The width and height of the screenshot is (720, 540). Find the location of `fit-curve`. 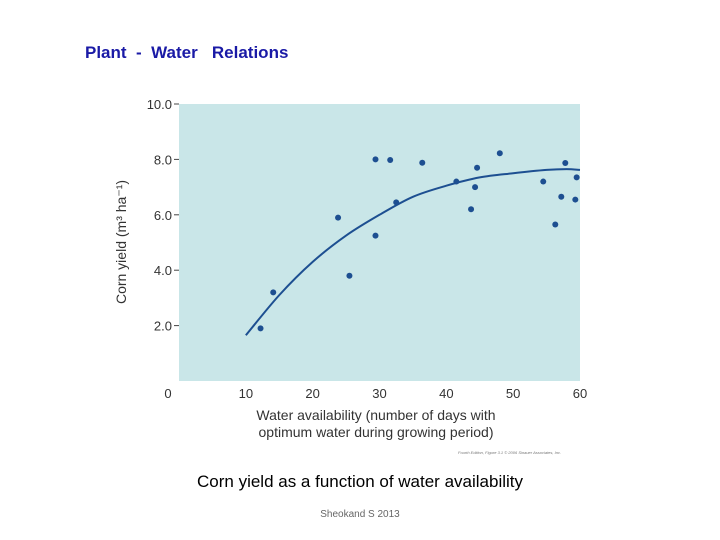

fit-curve is located at coordinates (413, 252).